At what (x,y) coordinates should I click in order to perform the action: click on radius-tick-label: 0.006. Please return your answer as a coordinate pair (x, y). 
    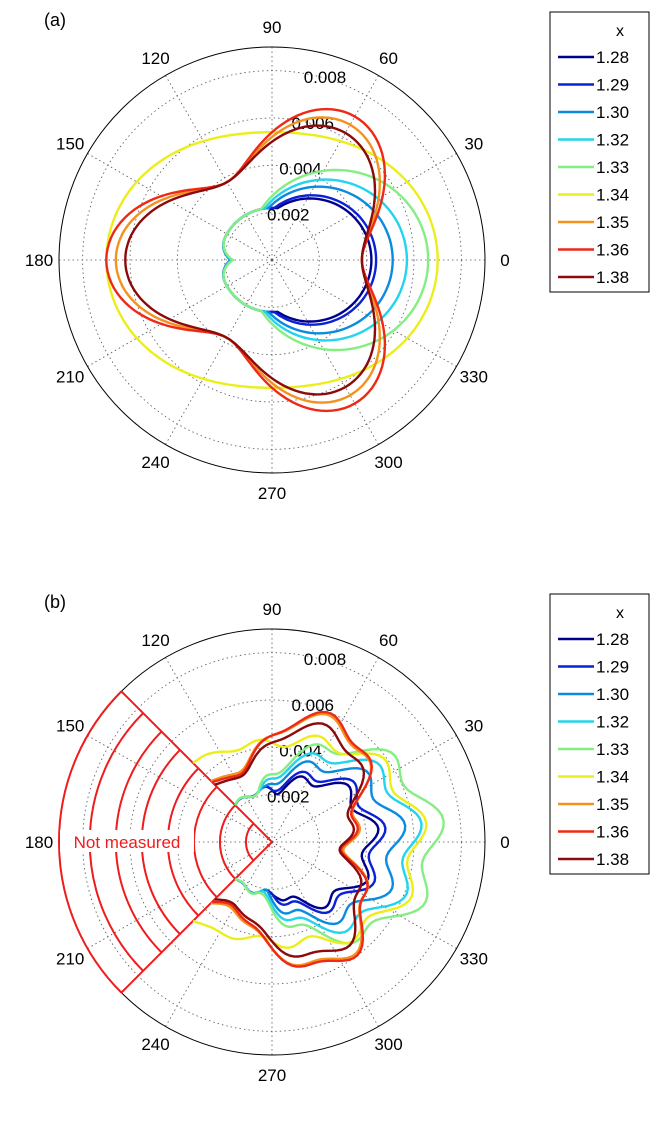
    Looking at the image, I should click on (312, 705).